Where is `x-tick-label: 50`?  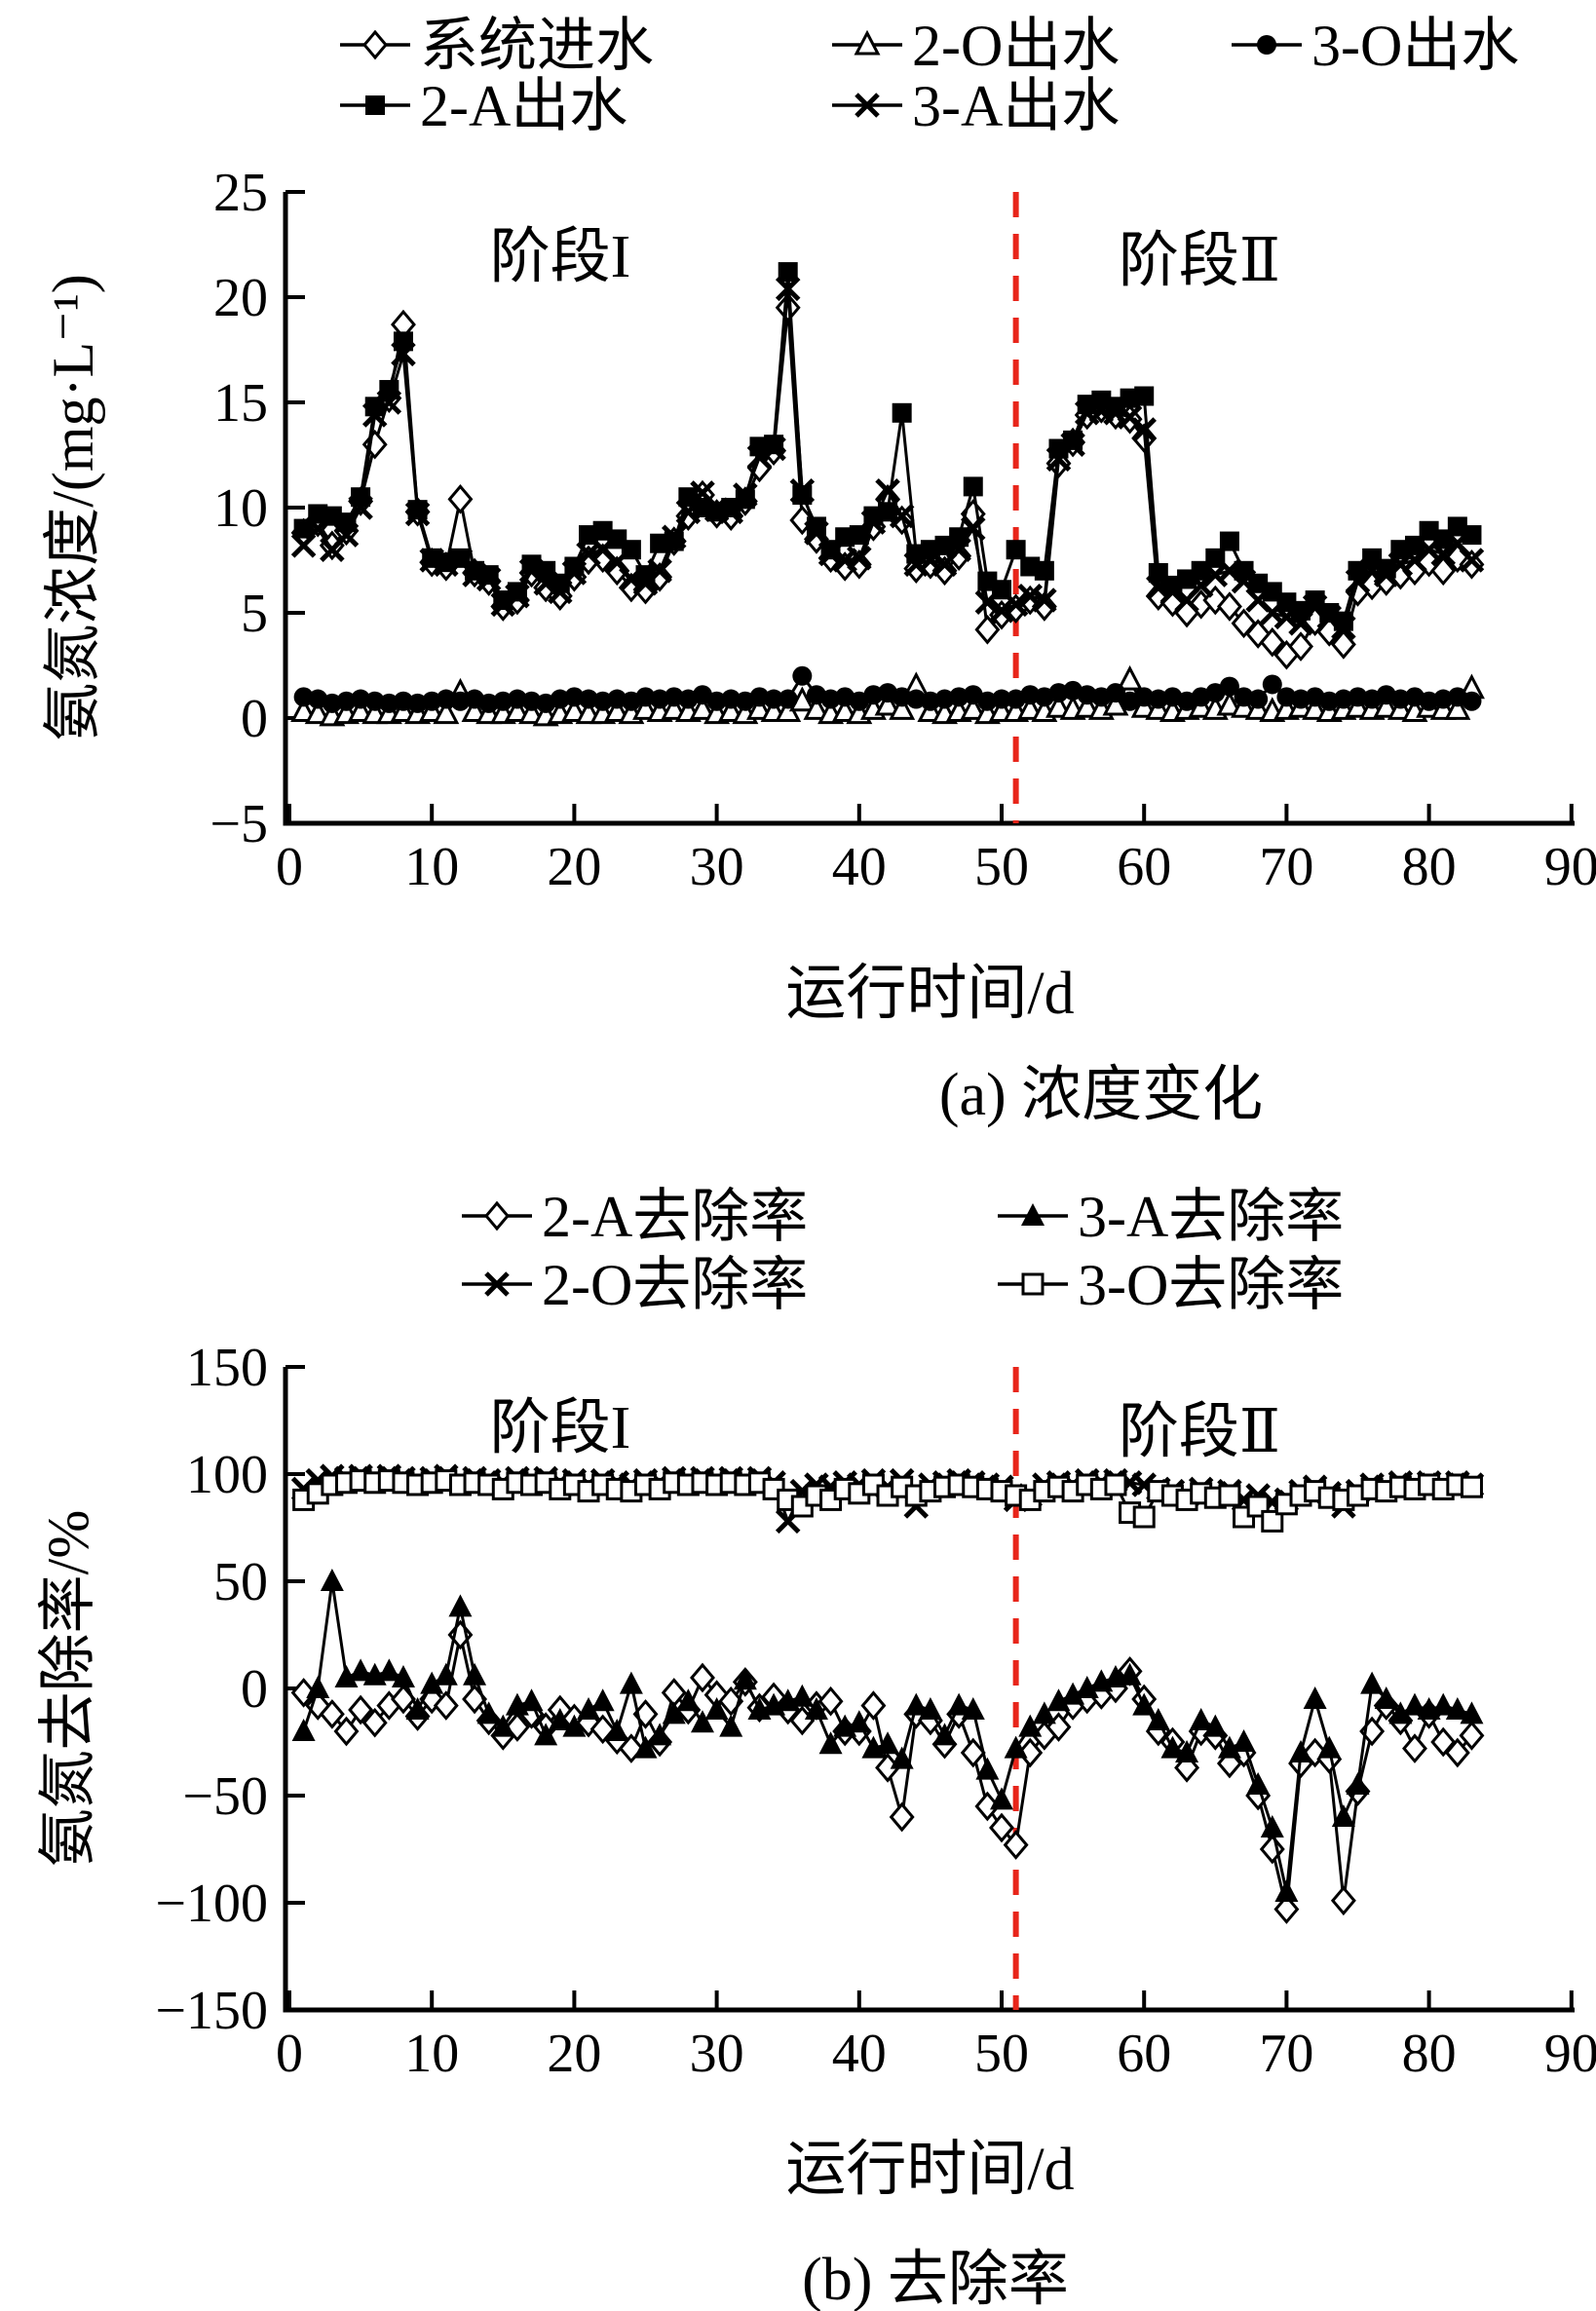 x-tick-label: 50 is located at coordinates (1001, 867).